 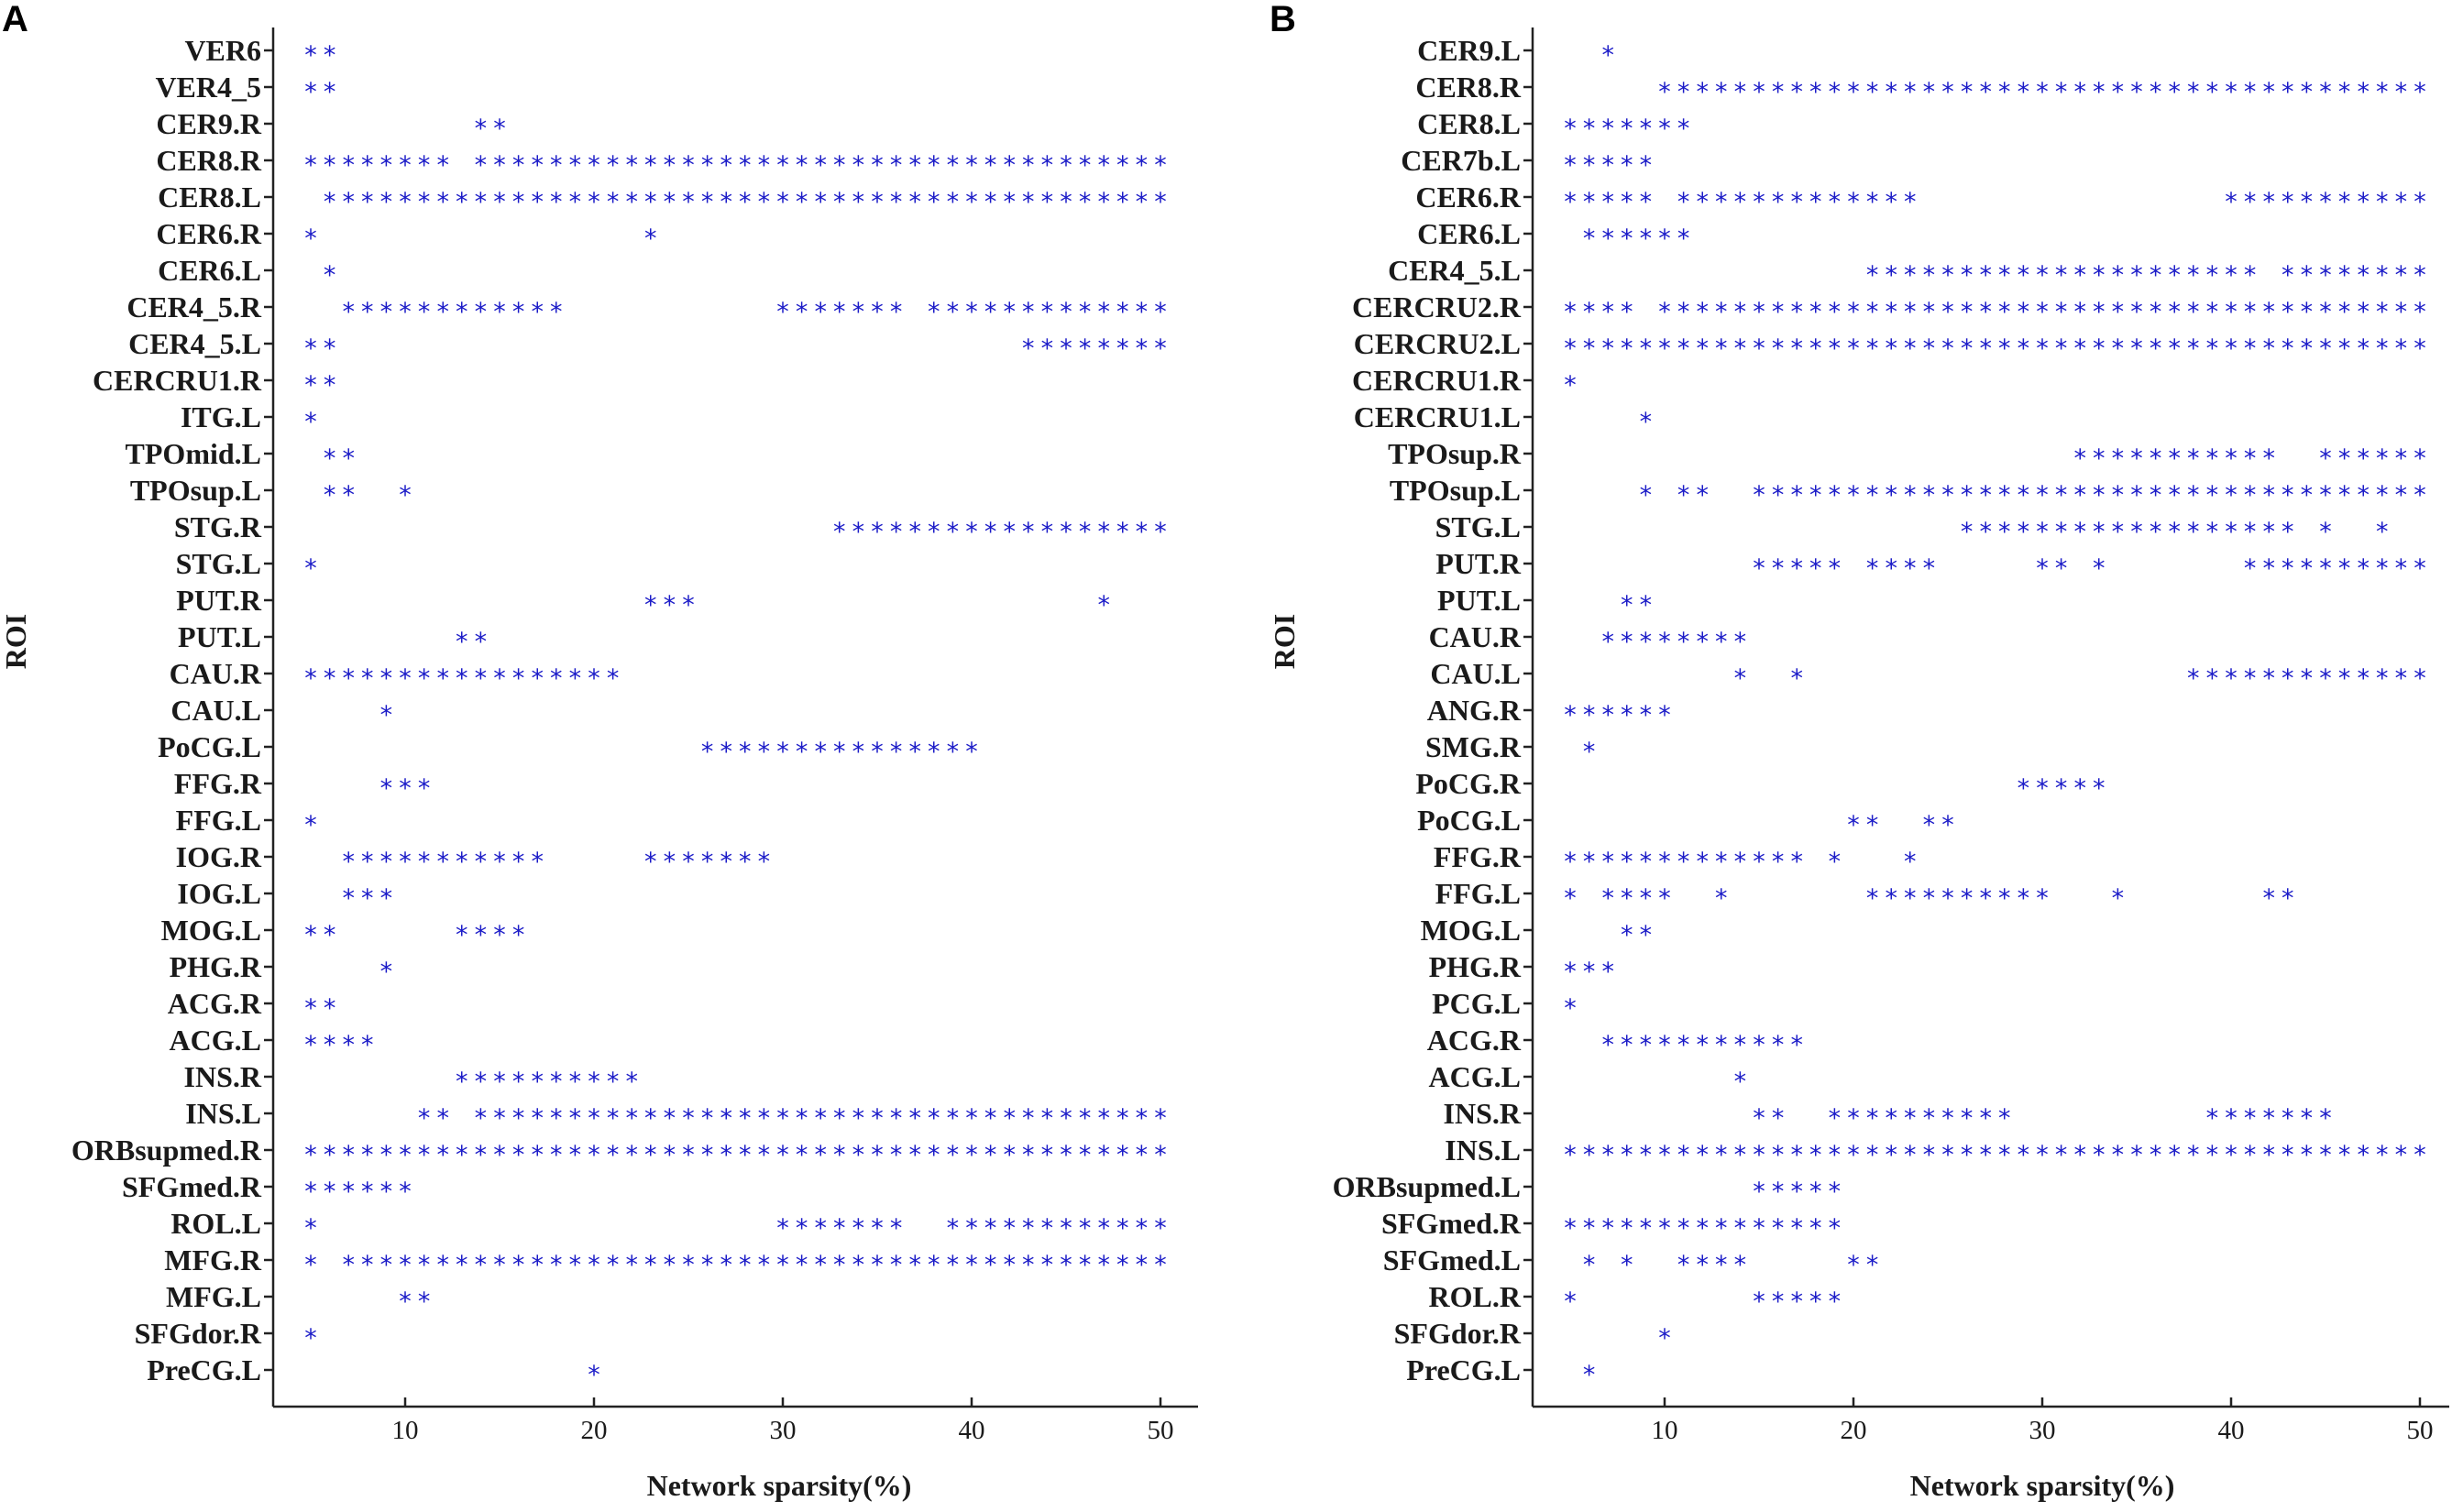 What do you see at coordinates (213, 1260) in the screenshot?
I see `roi-label: MFG.R` at bounding box center [213, 1260].